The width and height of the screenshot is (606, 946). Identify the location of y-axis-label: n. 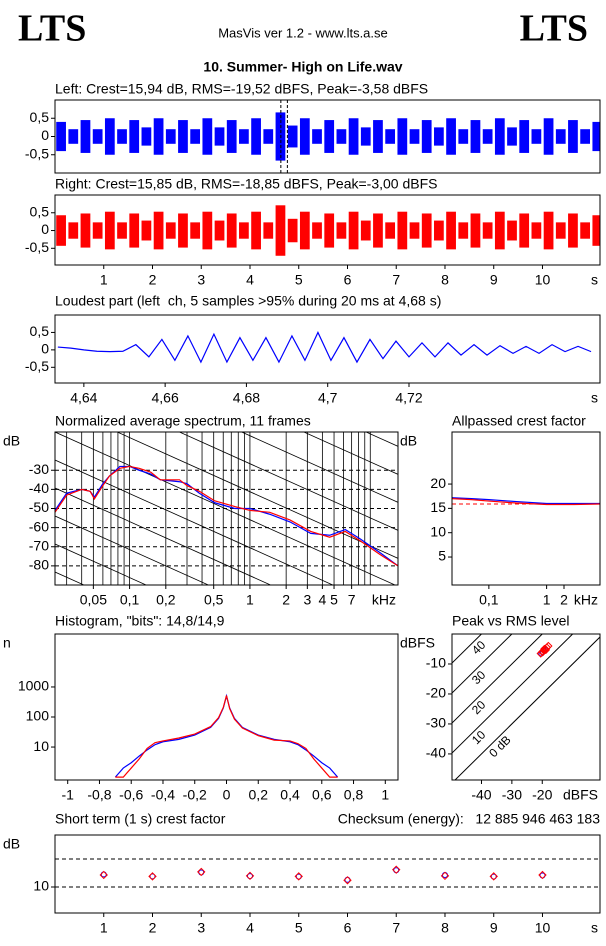
(7, 643).